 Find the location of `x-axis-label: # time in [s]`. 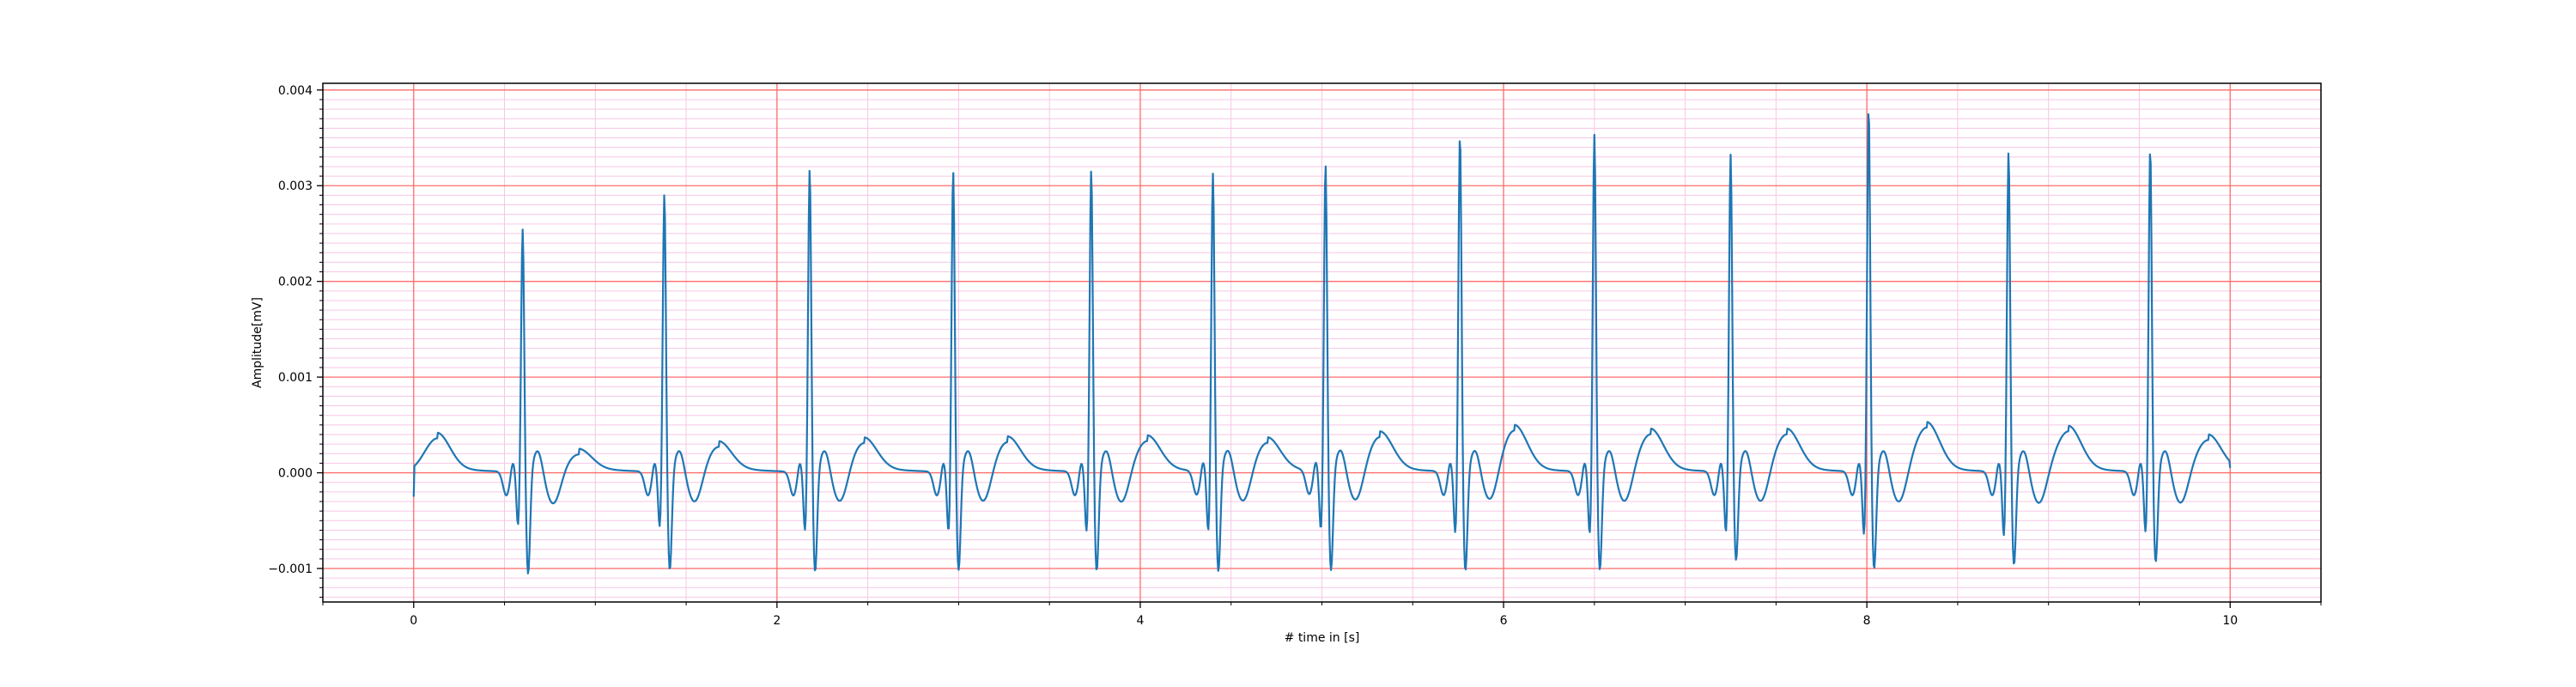

x-axis-label: # time in [s] is located at coordinates (1323, 638).